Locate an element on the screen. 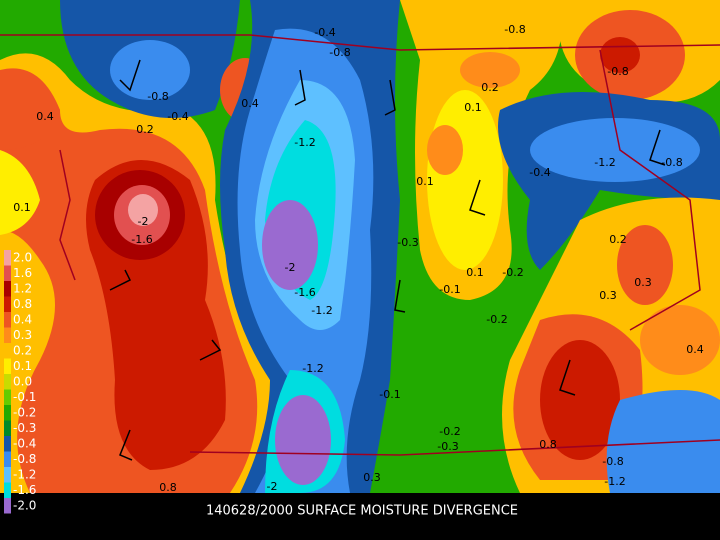 The height and width of the screenshot is (540, 720). legend-label: 0.2 is located at coordinates (22, 350).